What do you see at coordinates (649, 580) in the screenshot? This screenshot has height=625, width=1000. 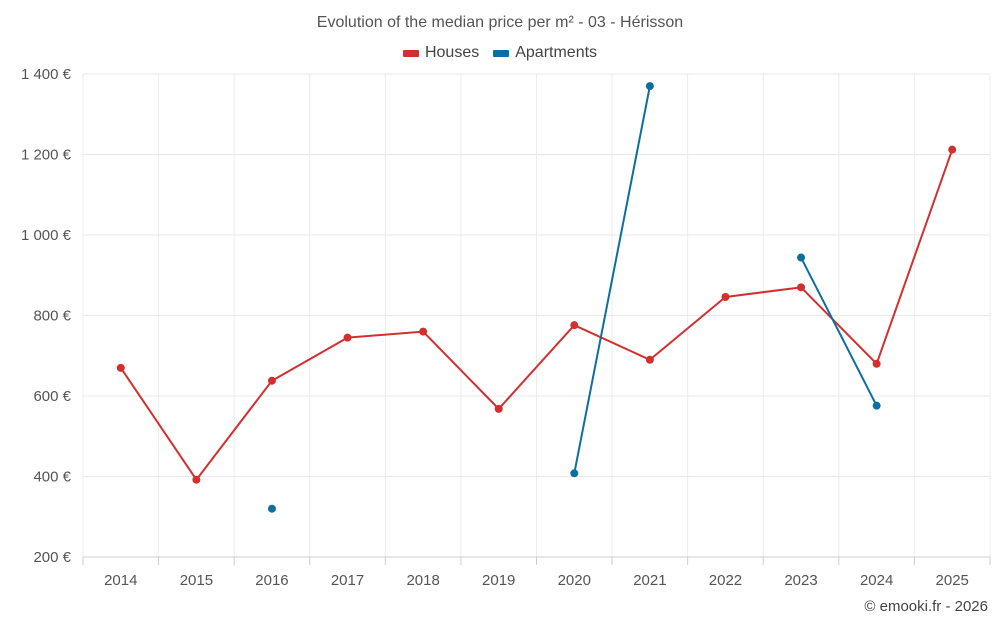 I see `x-tick-label: 2021` at bounding box center [649, 580].